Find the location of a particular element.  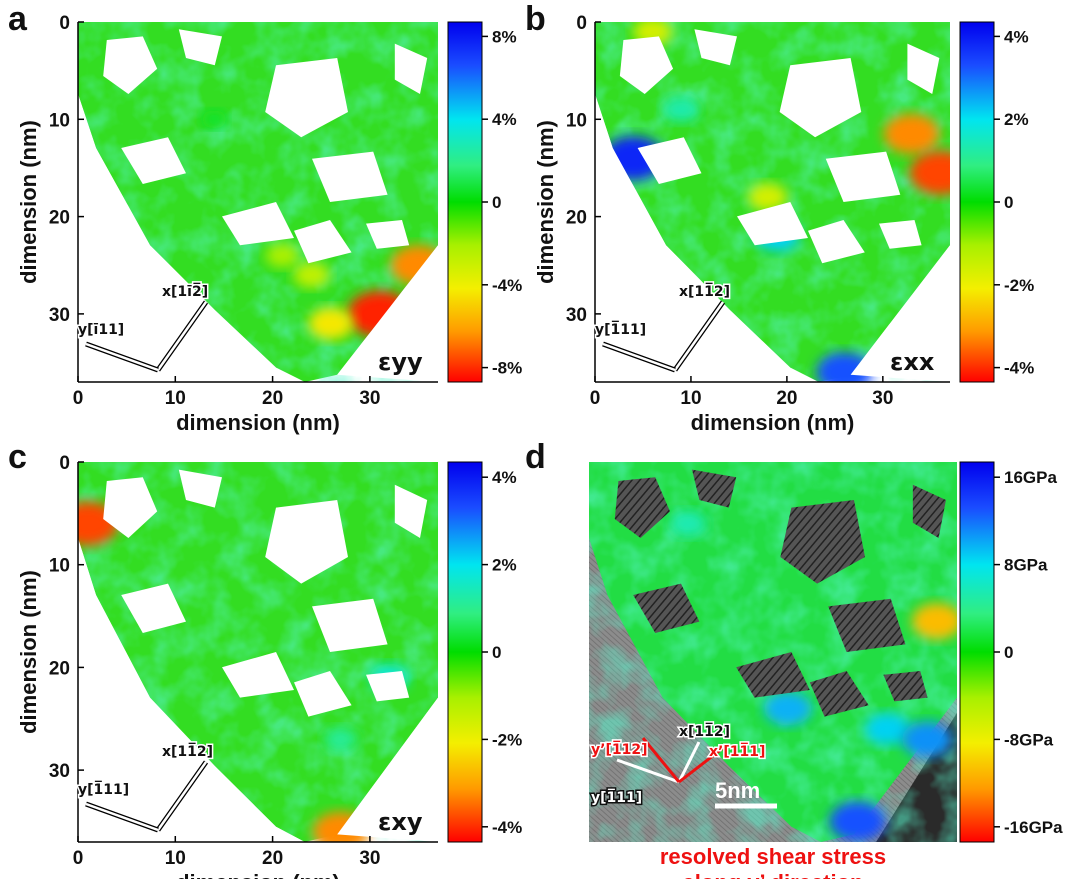

panel-letter-c: c is located at coordinates (17, 457).